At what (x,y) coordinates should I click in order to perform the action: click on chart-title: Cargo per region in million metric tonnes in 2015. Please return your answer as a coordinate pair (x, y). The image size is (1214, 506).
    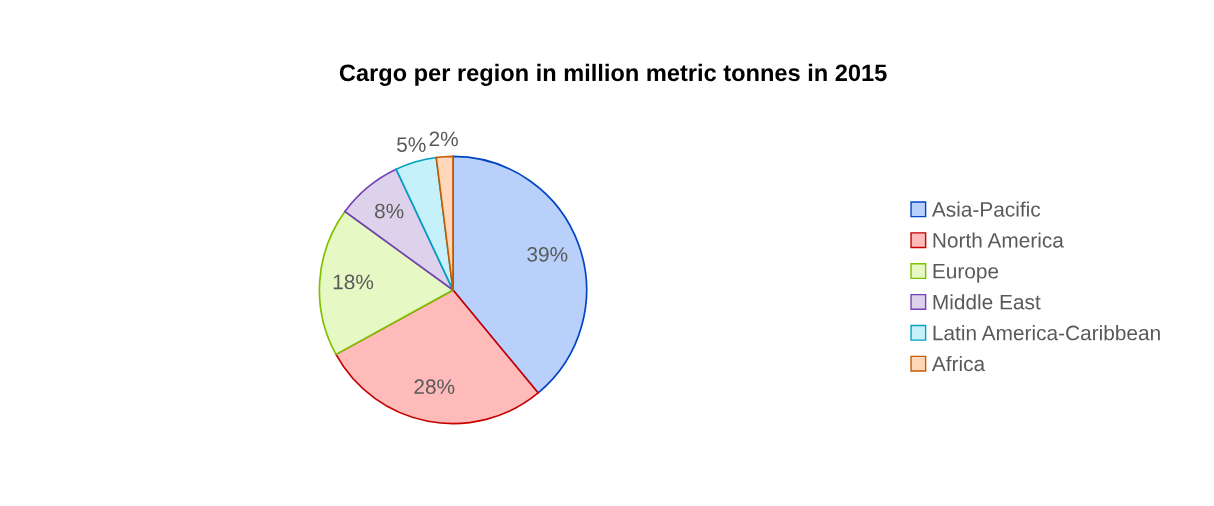
    Looking at the image, I should click on (613, 74).